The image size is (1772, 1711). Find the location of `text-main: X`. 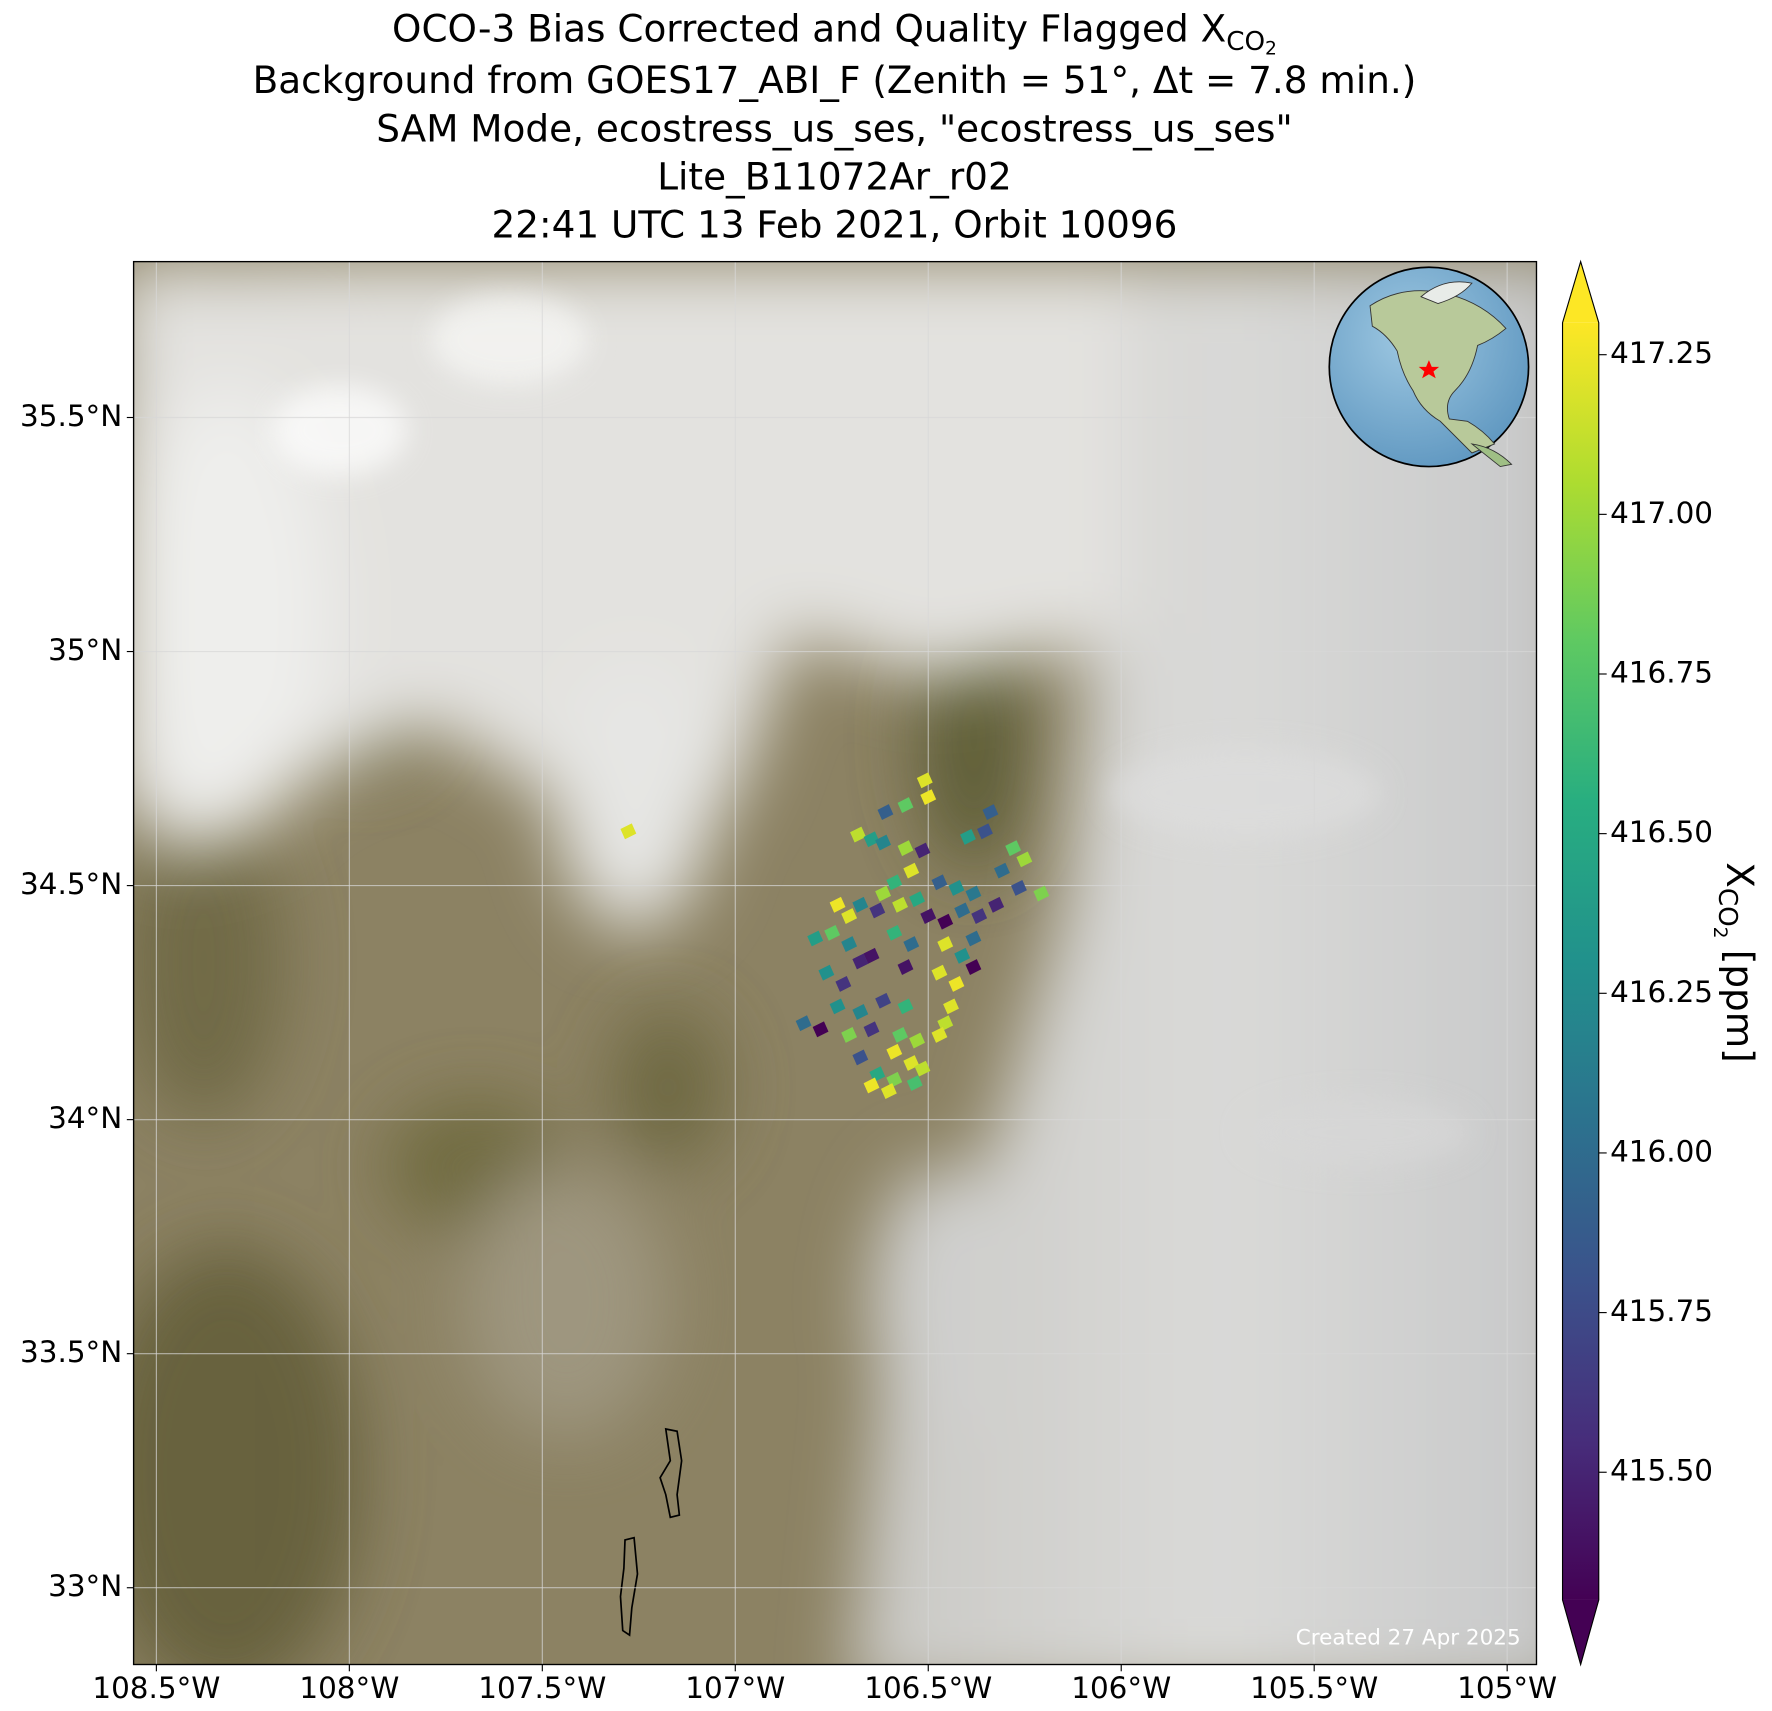

text-main: X is located at coordinates (1741, 875).